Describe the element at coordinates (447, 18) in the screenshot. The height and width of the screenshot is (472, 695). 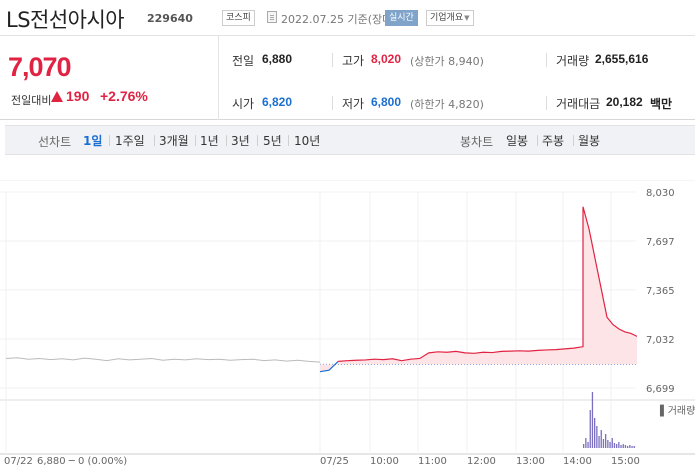
I see `company-info-label: 기업개요` at that location.